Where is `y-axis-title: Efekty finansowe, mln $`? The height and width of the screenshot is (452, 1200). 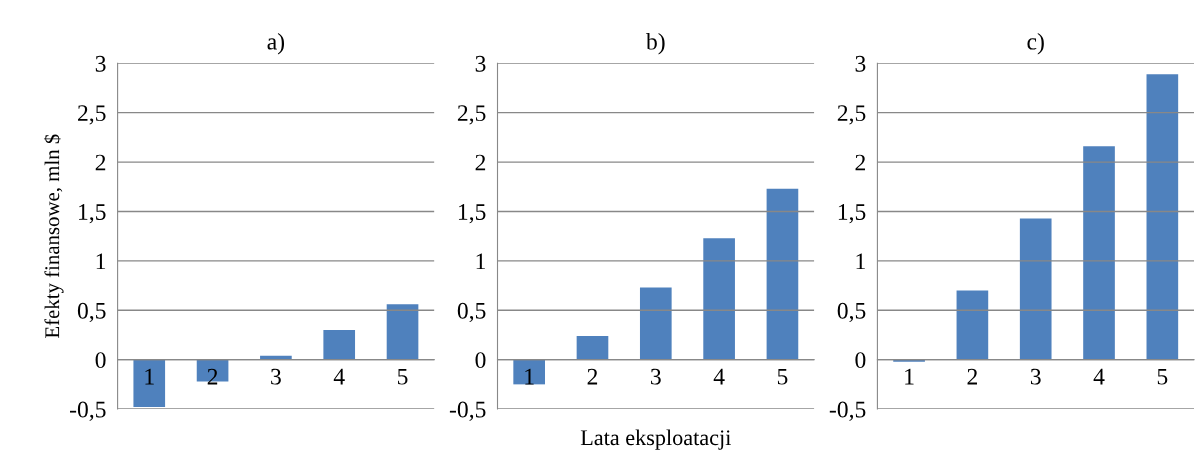
y-axis-title: Efekty finansowe, mln $ is located at coordinates (53, 236).